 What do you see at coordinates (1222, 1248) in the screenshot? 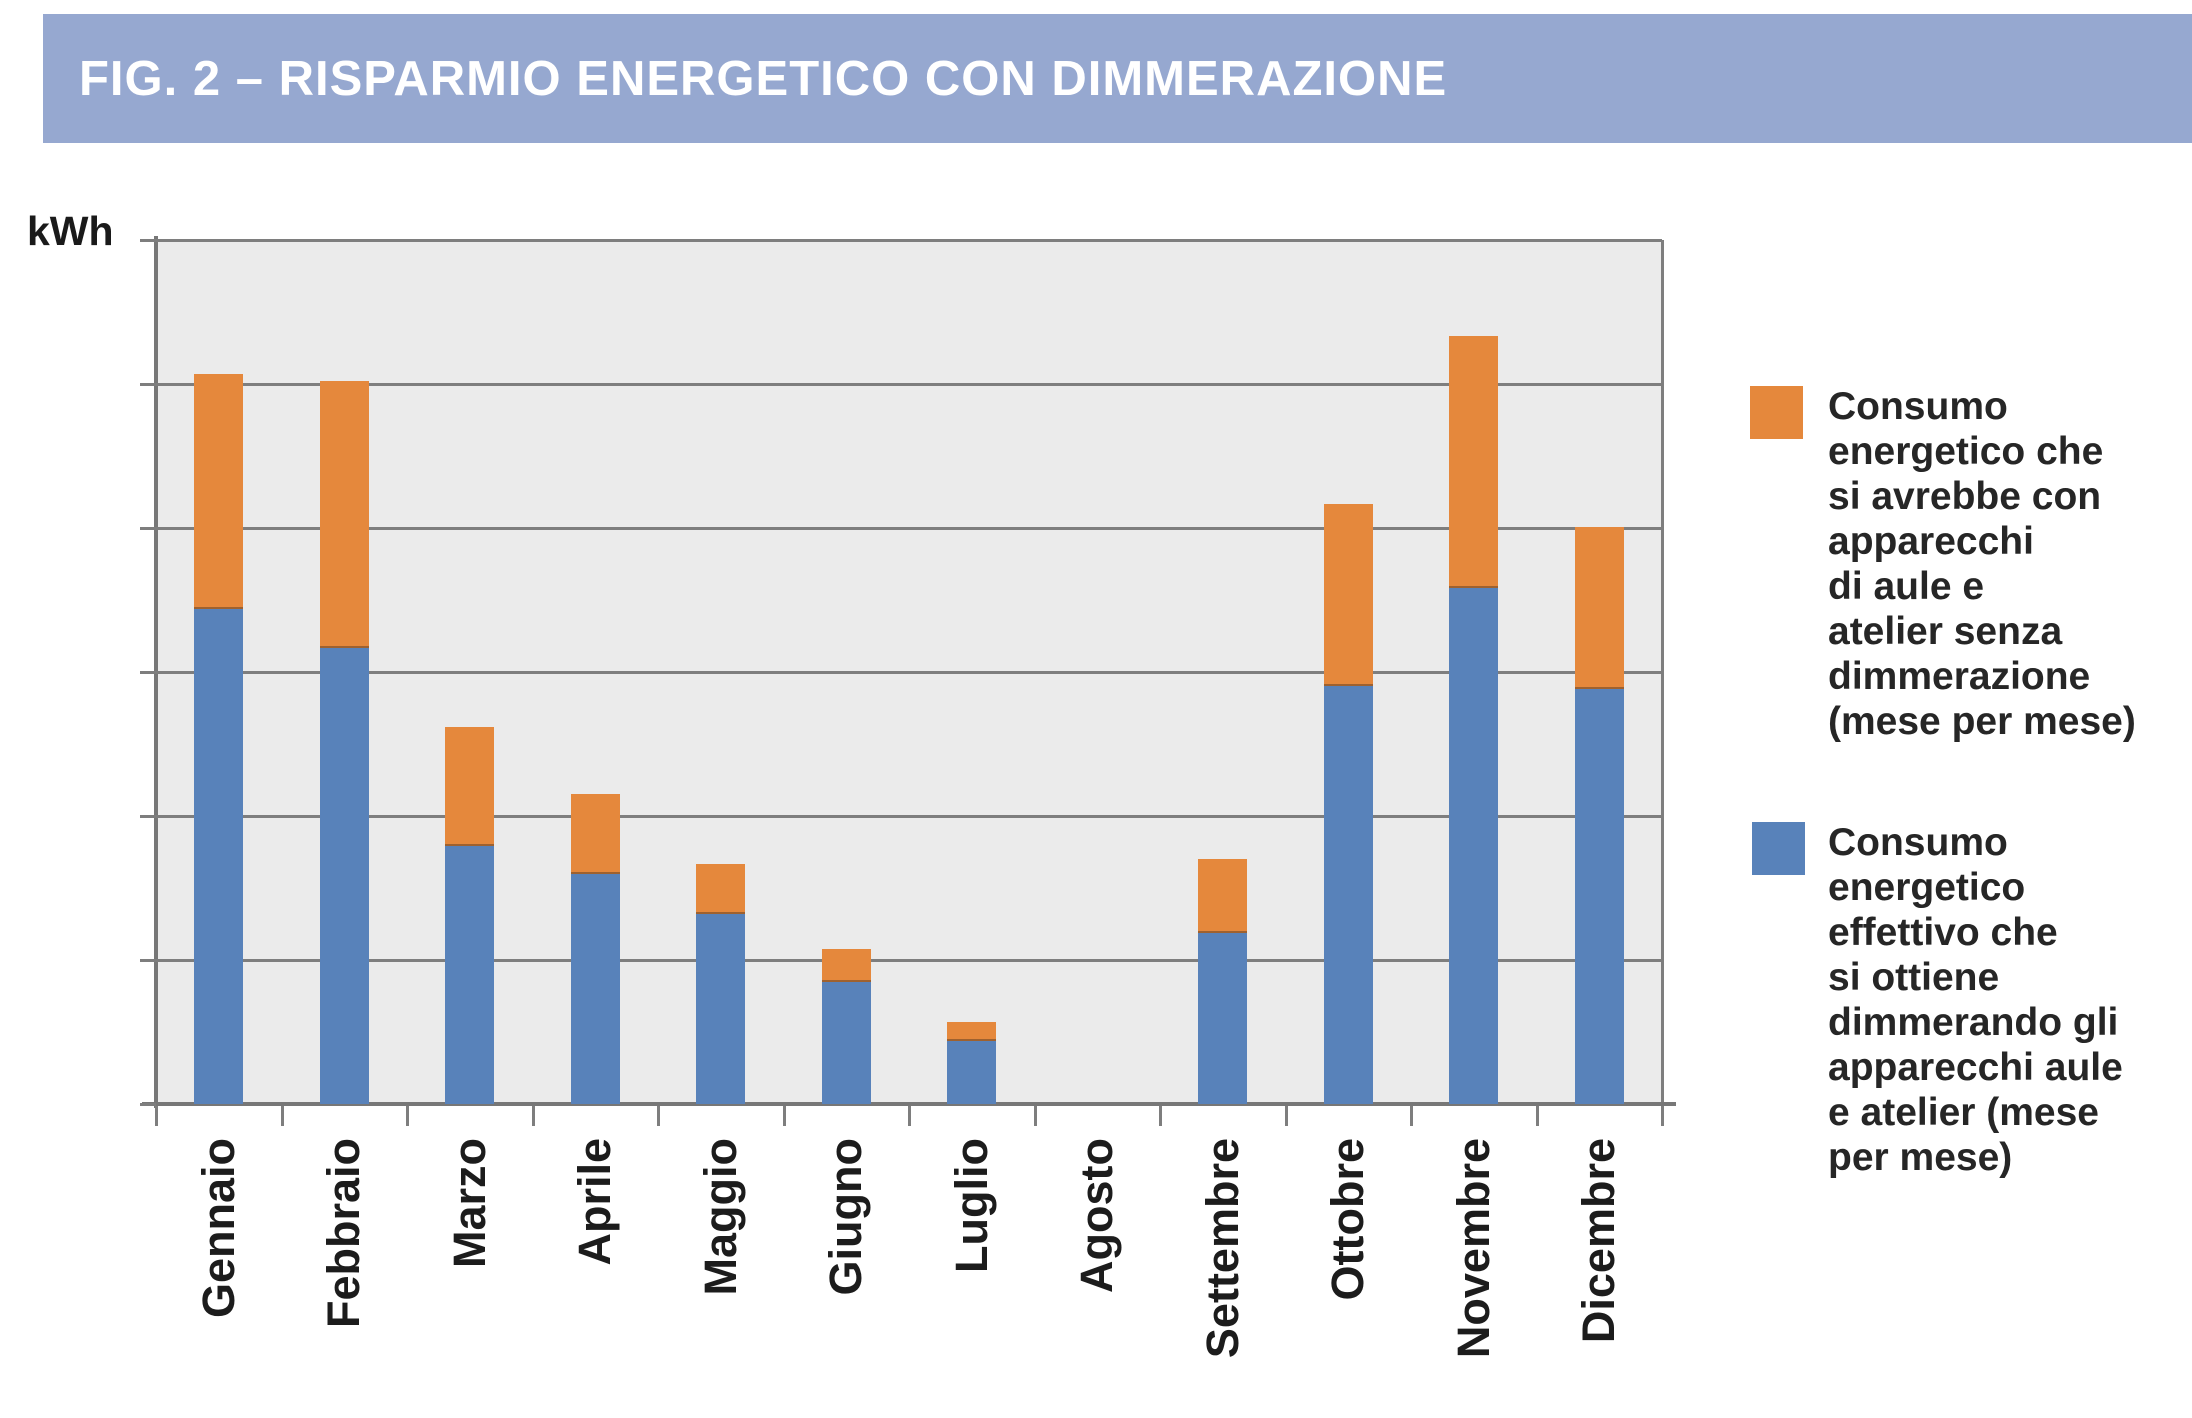
I see `x-label-settembre: Settembre` at bounding box center [1222, 1248].